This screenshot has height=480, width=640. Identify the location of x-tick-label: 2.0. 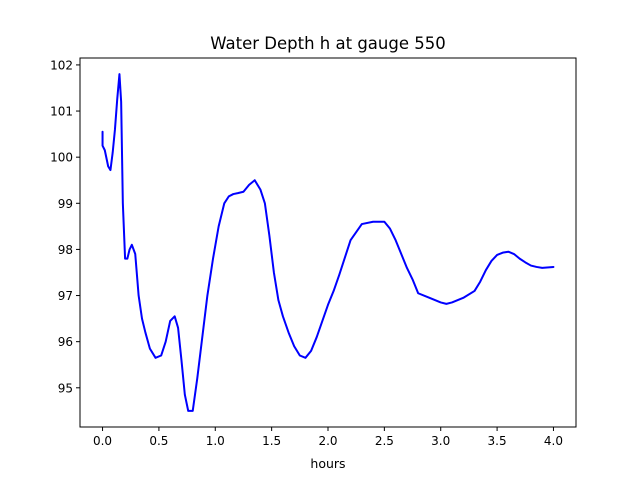
(327, 441).